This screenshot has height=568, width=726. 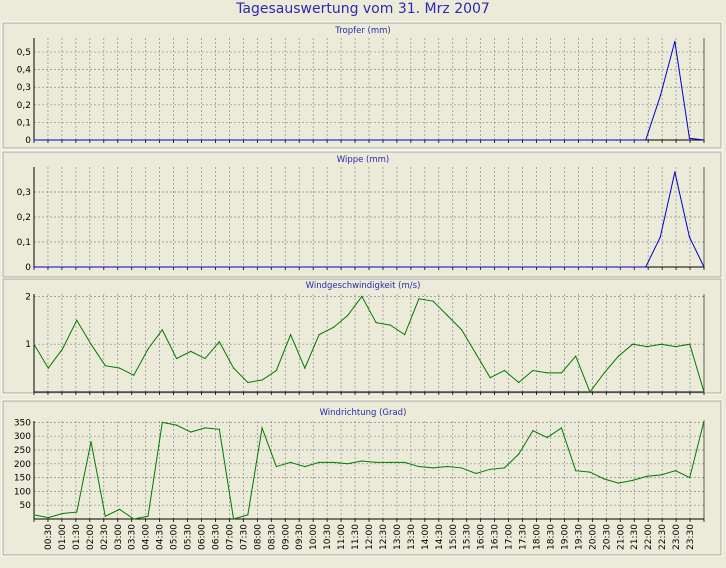 What do you see at coordinates (28, 268) in the screenshot?
I see `y-tick-label: 0` at bounding box center [28, 268].